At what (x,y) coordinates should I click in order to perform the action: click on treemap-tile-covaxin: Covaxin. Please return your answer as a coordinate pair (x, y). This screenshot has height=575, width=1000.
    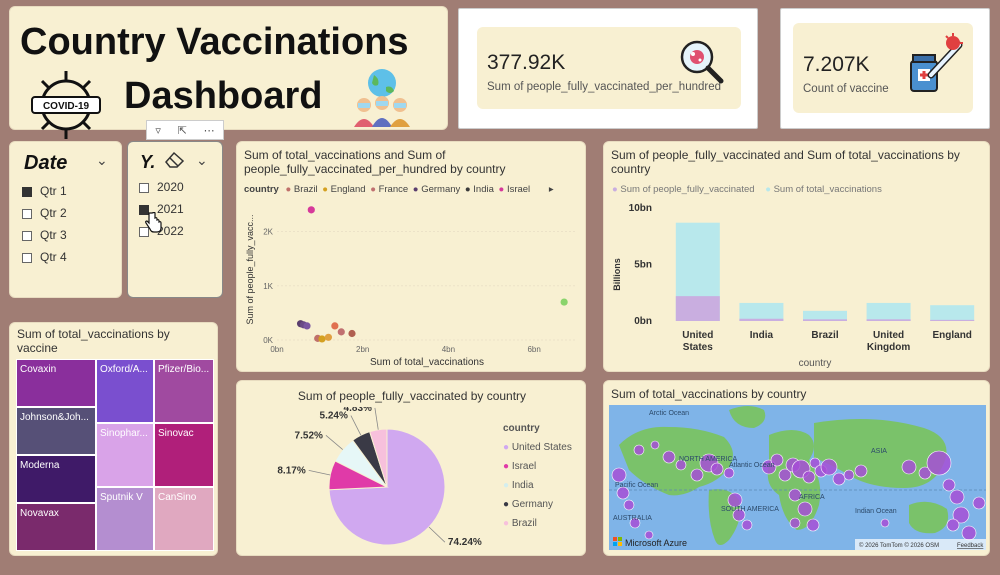
    Looking at the image, I should click on (56, 383).